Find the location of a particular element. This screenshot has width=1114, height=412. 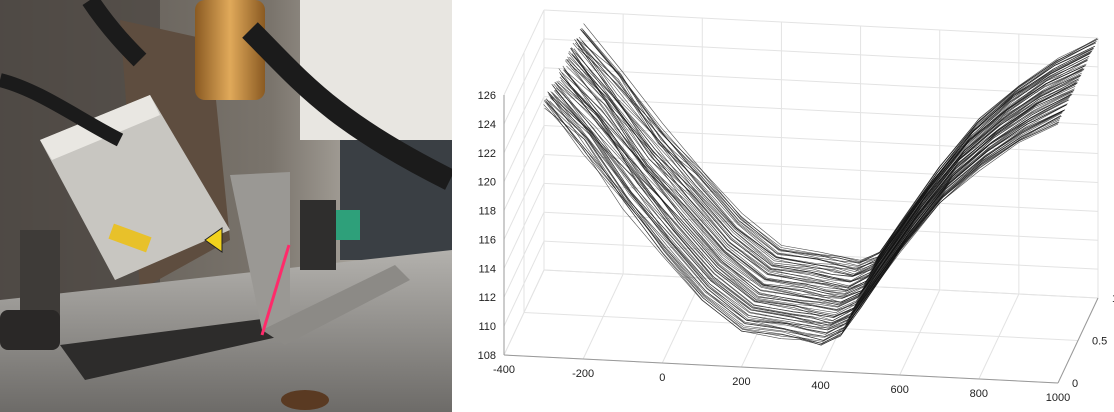

sensor-cable is located at coordinates (62, 110).